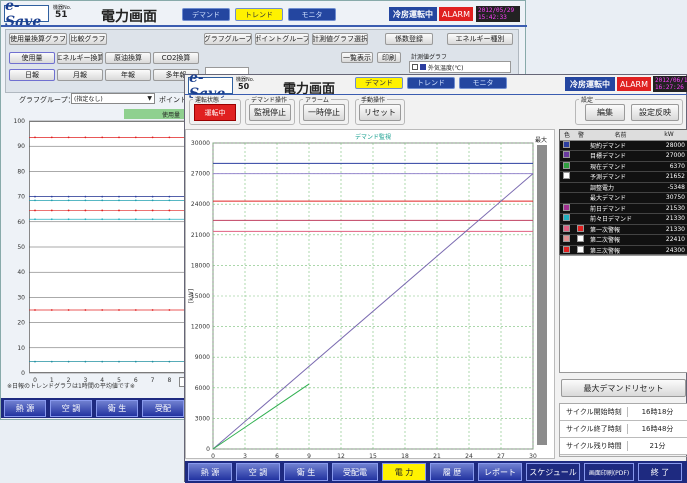 The height and width of the screenshot is (483, 687). I want to click on nav-report: レポート, so click(500, 472).